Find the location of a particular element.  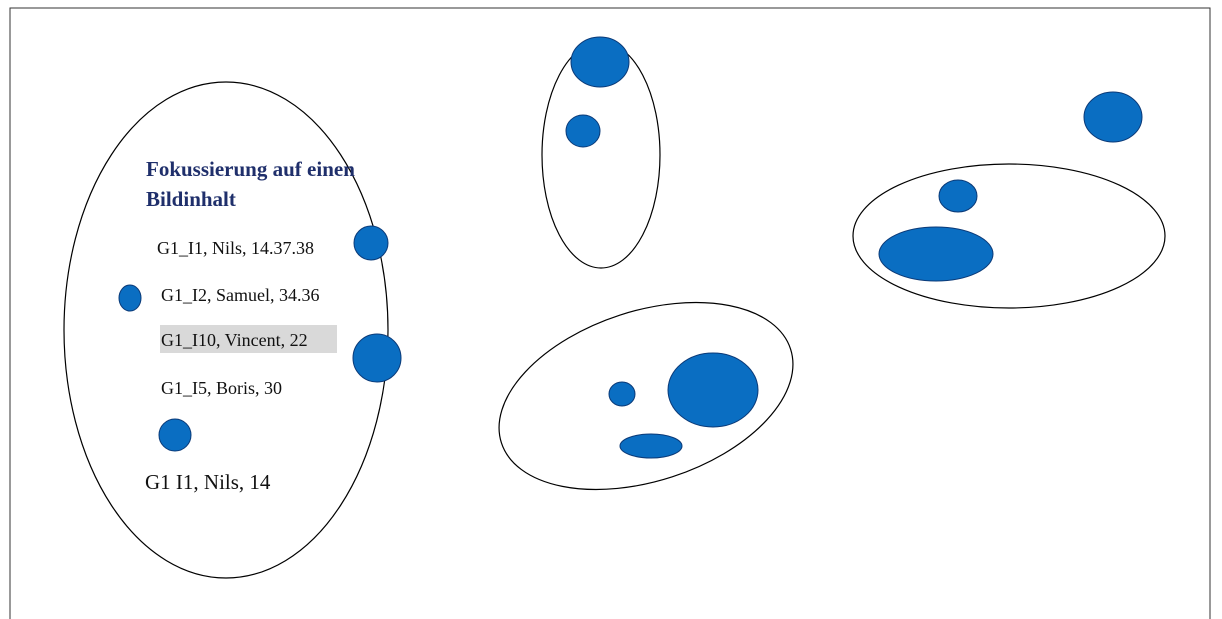

dot-bottom-center-large is located at coordinates (713, 390).